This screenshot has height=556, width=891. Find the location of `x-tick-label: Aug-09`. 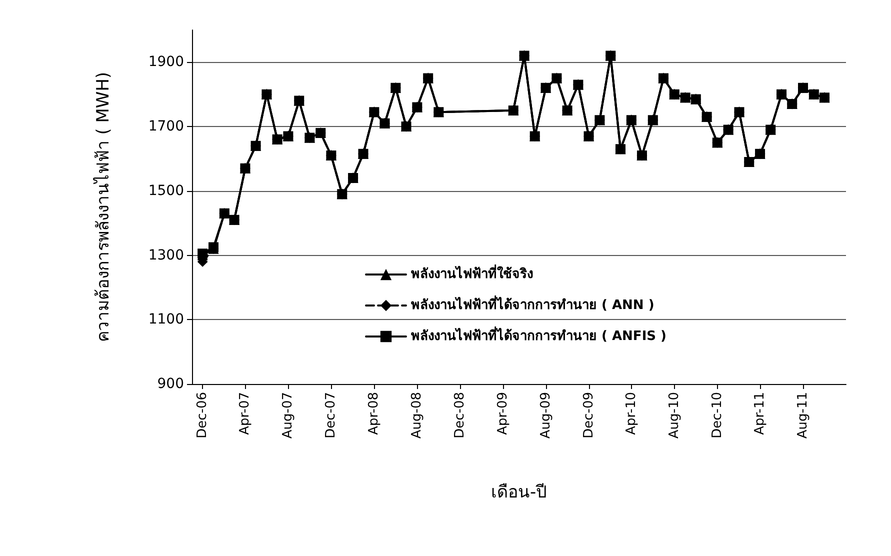

x-tick-label: Aug-09 is located at coordinates (546, 415).